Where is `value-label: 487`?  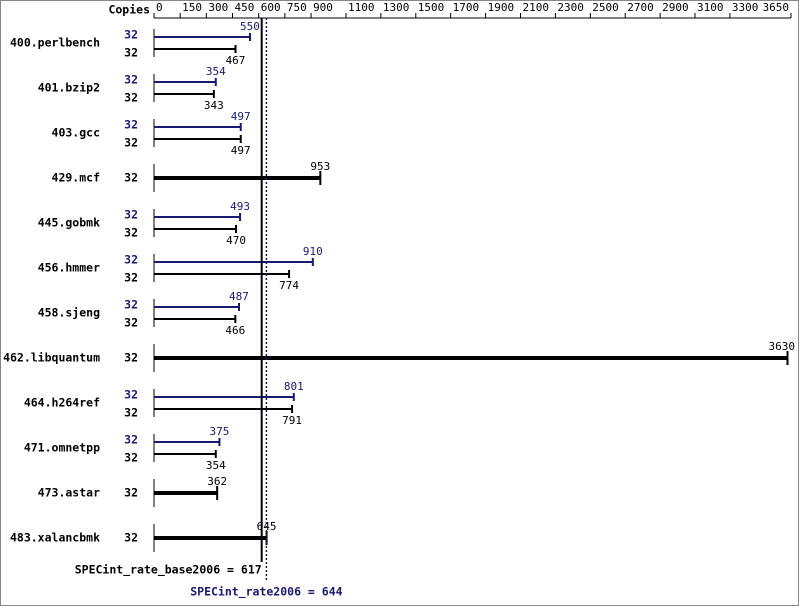
value-label: 487 is located at coordinates (239, 296).